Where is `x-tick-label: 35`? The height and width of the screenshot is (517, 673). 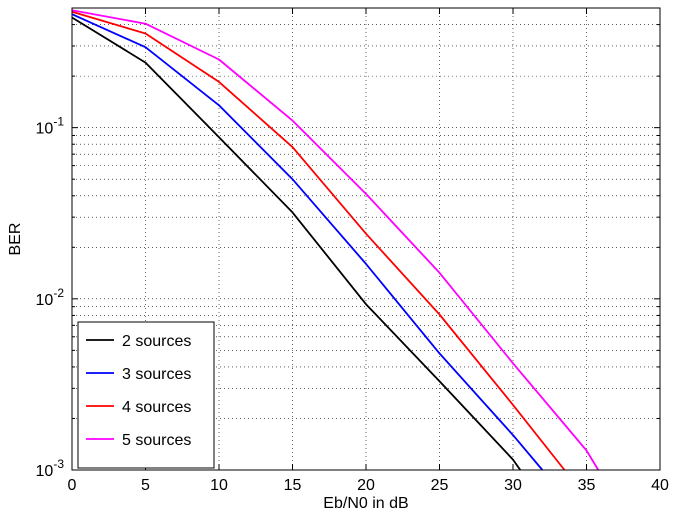 x-tick-label: 35 is located at coordinates (587, 485).